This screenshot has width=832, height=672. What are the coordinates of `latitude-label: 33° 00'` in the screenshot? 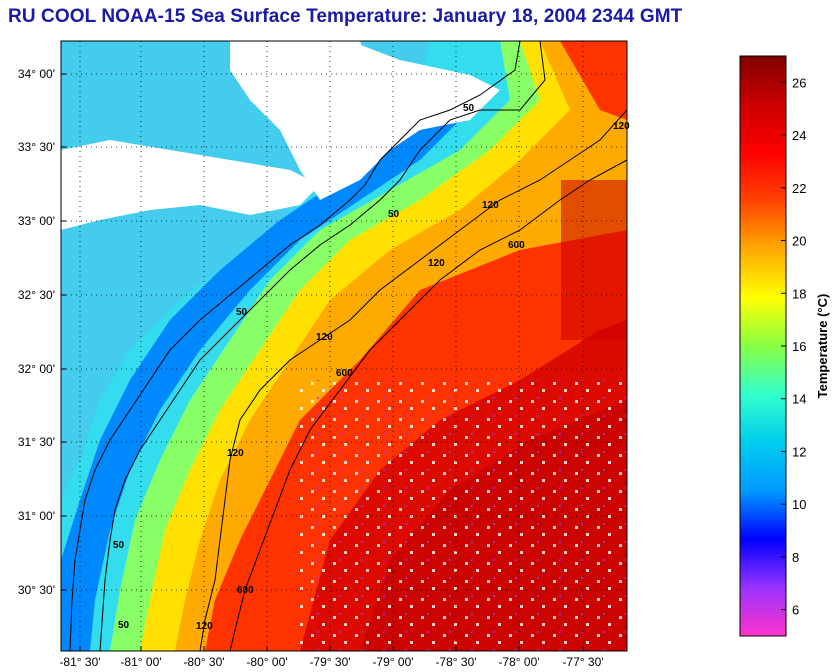 It's located at (36, 221).